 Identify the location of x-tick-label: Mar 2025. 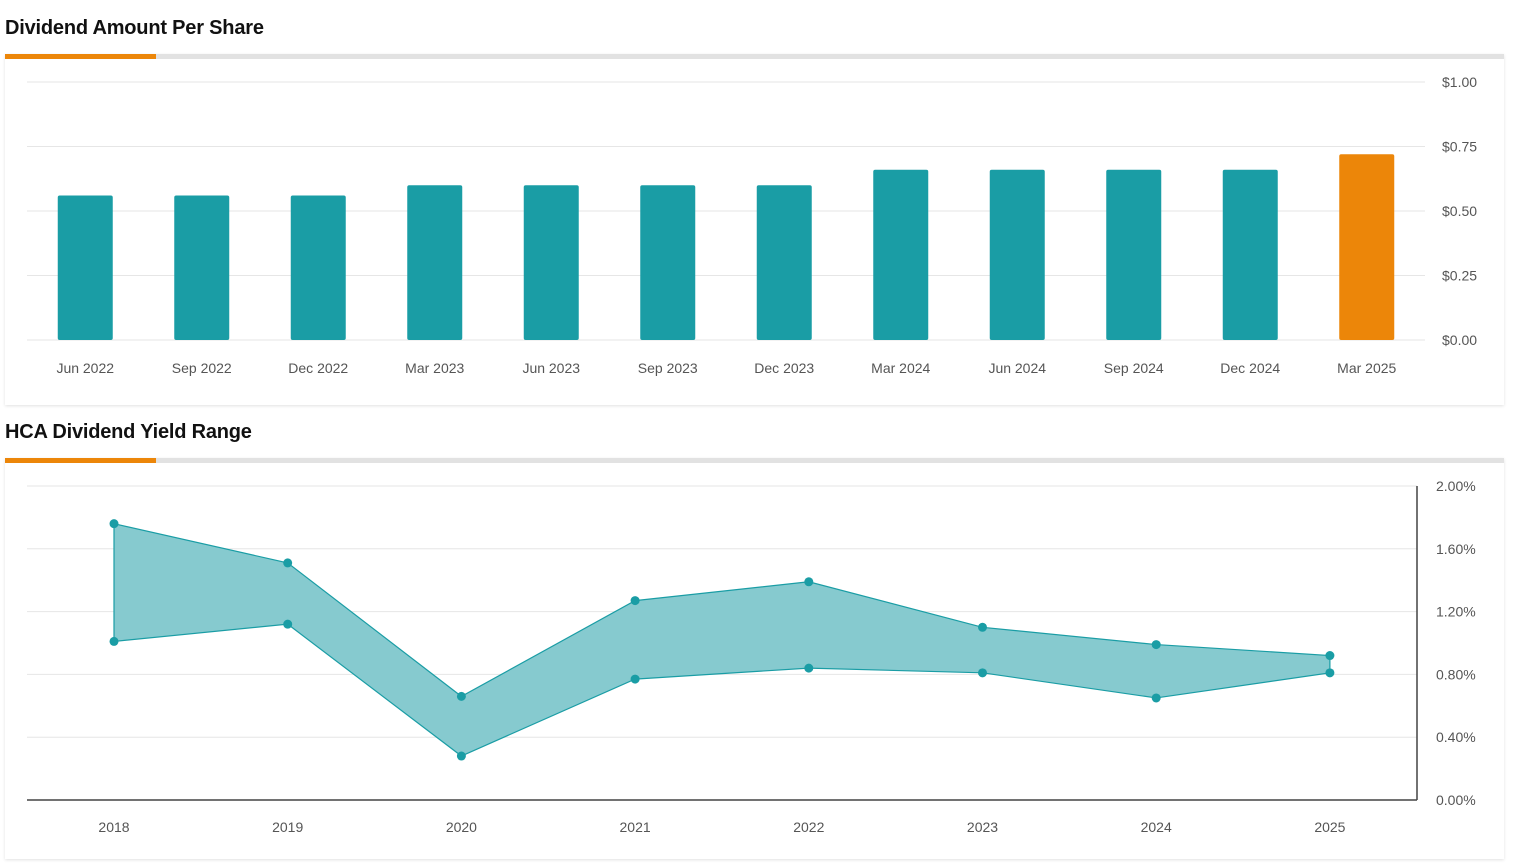
(1366, 368).